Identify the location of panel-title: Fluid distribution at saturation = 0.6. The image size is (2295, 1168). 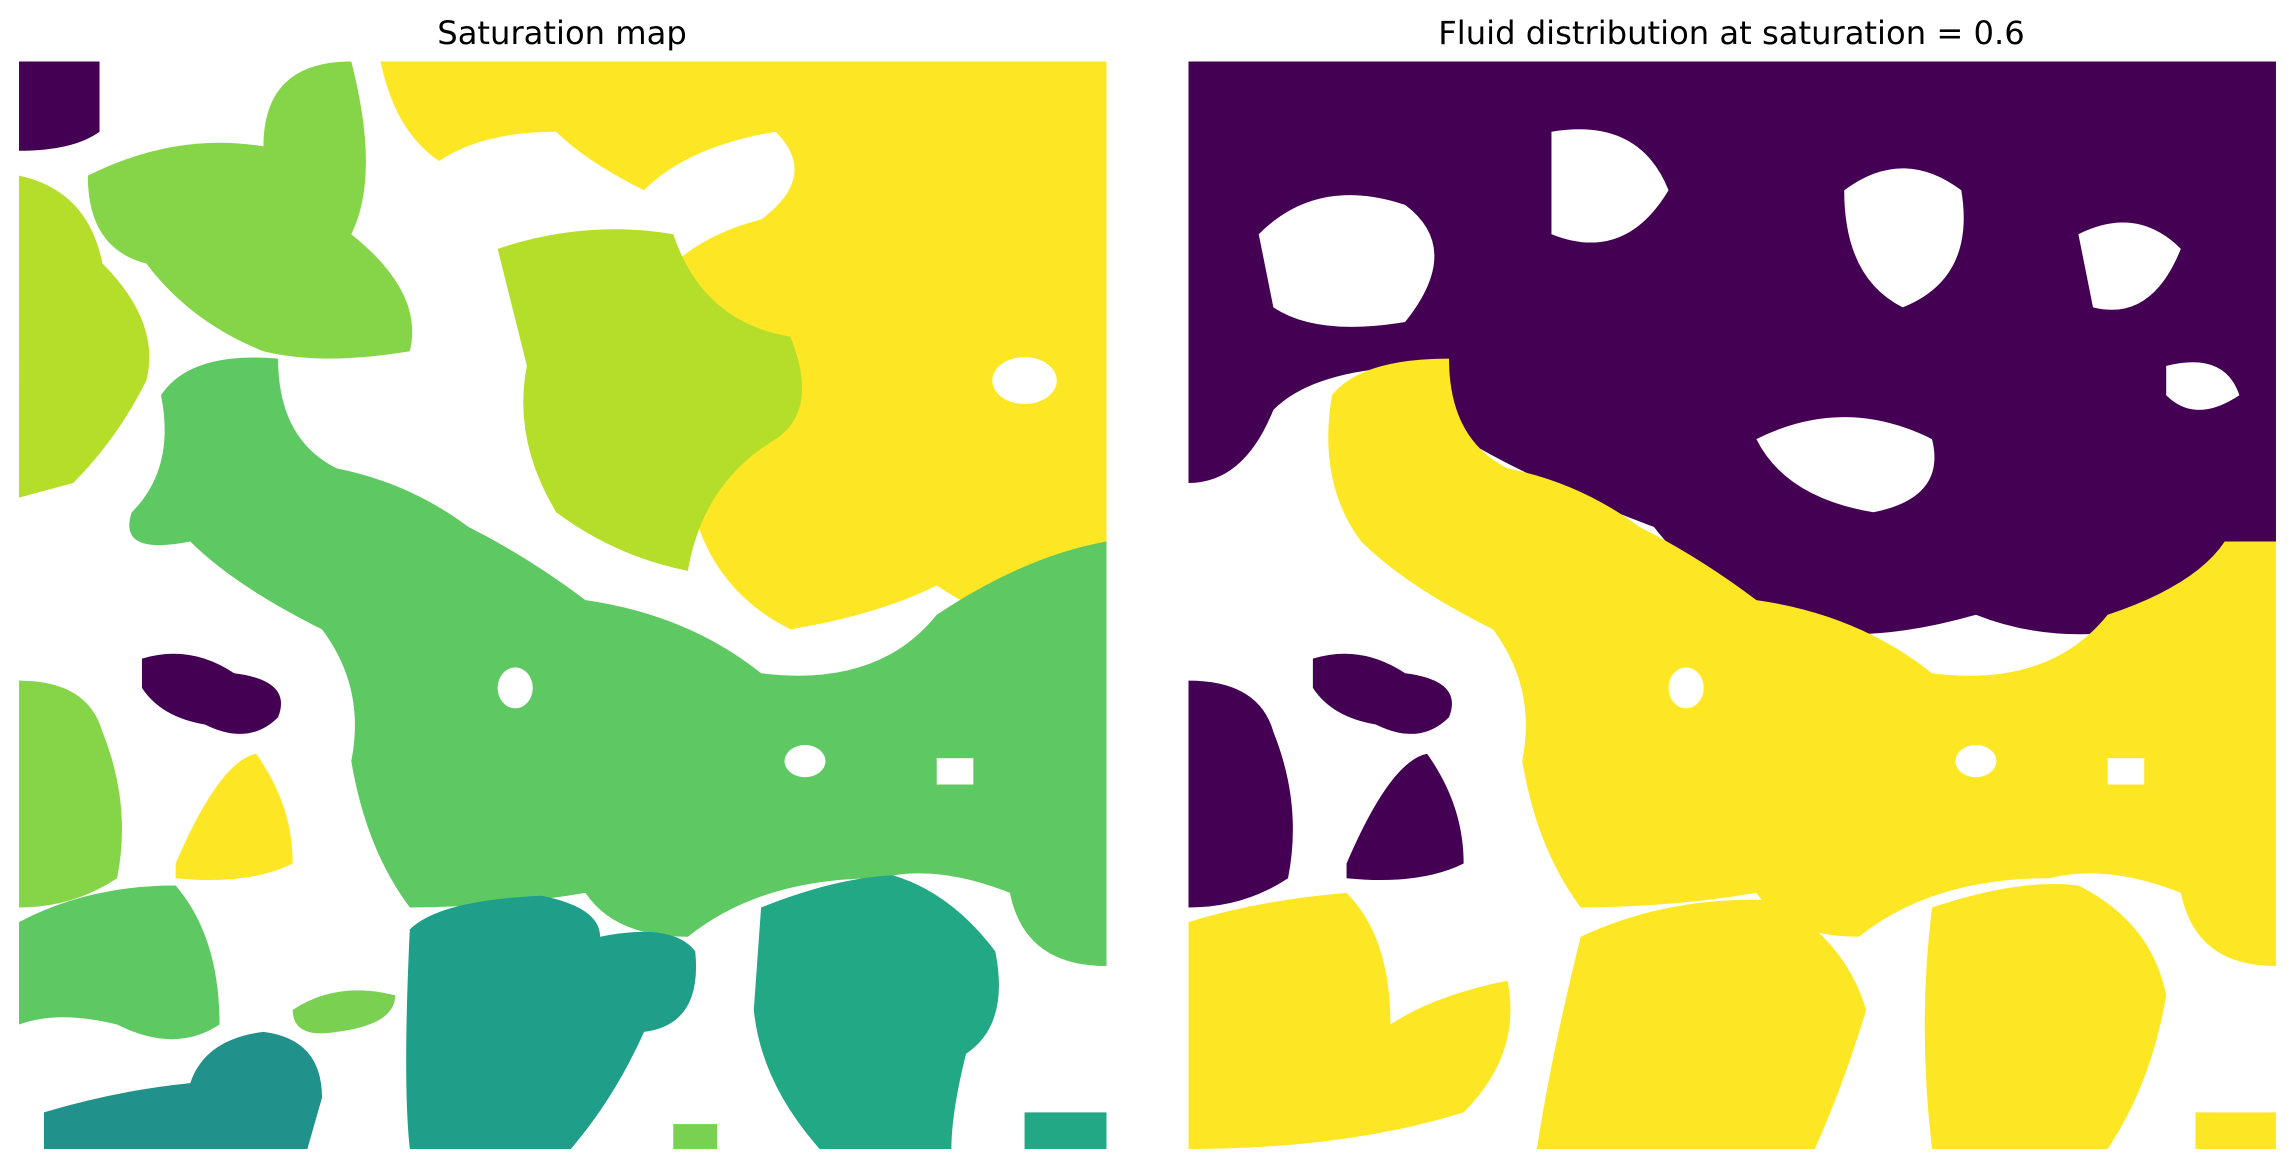
(1731, 33).